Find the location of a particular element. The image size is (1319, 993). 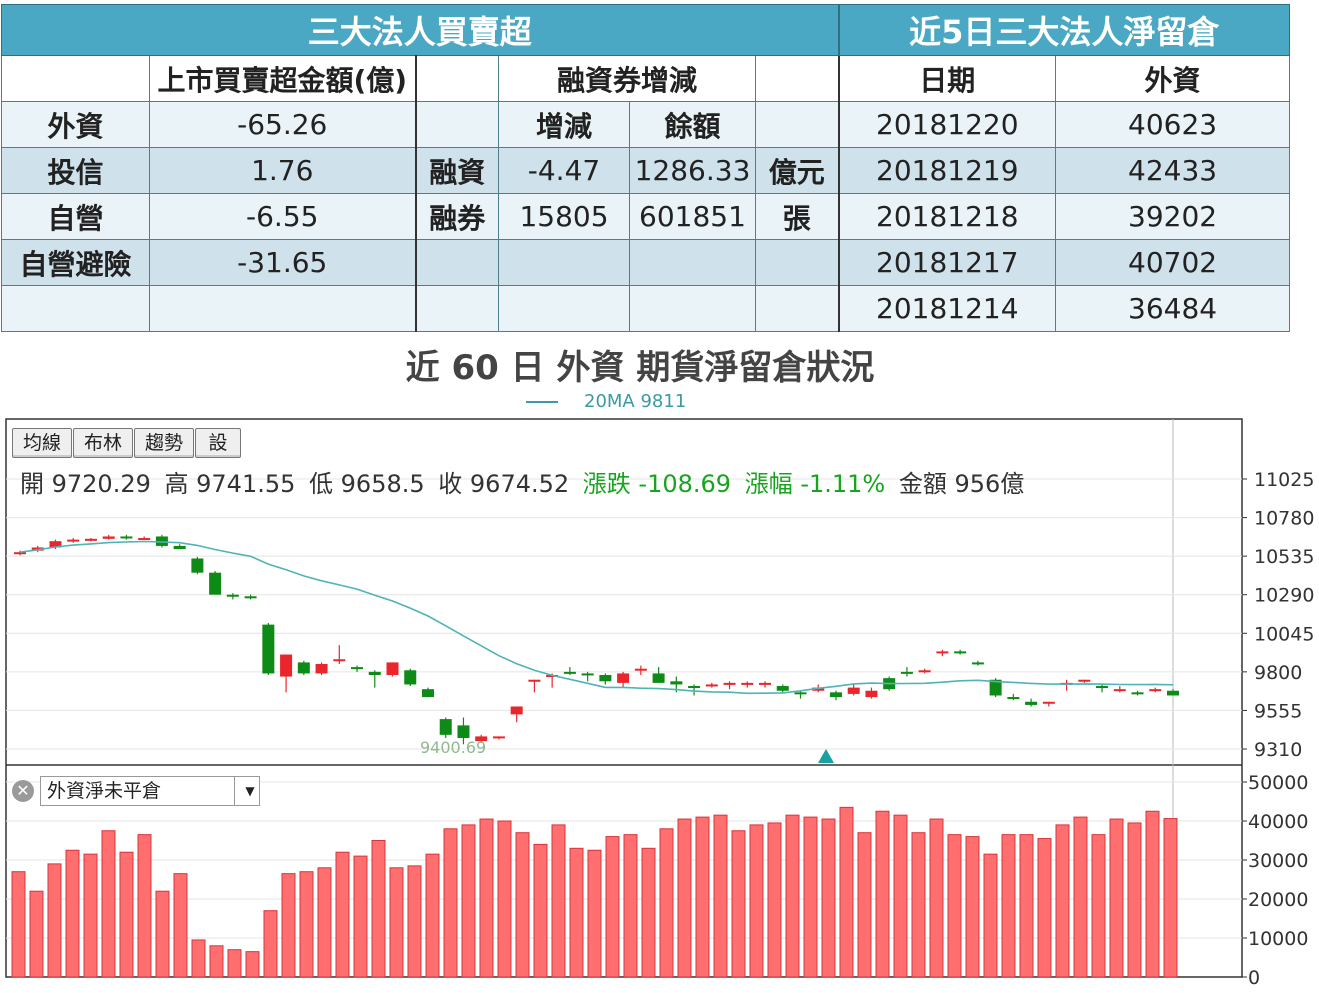

margin-header: 融資券增減 is located at coordinates (627, 78).